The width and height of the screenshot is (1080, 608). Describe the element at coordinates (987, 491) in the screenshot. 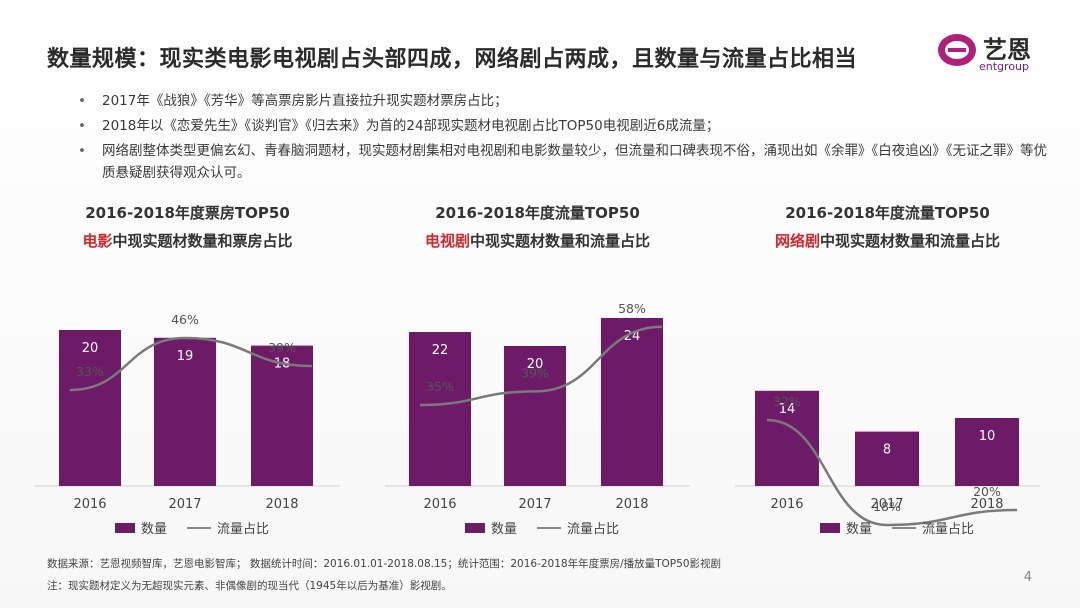

I see `line-value-label: 20%` at that location.